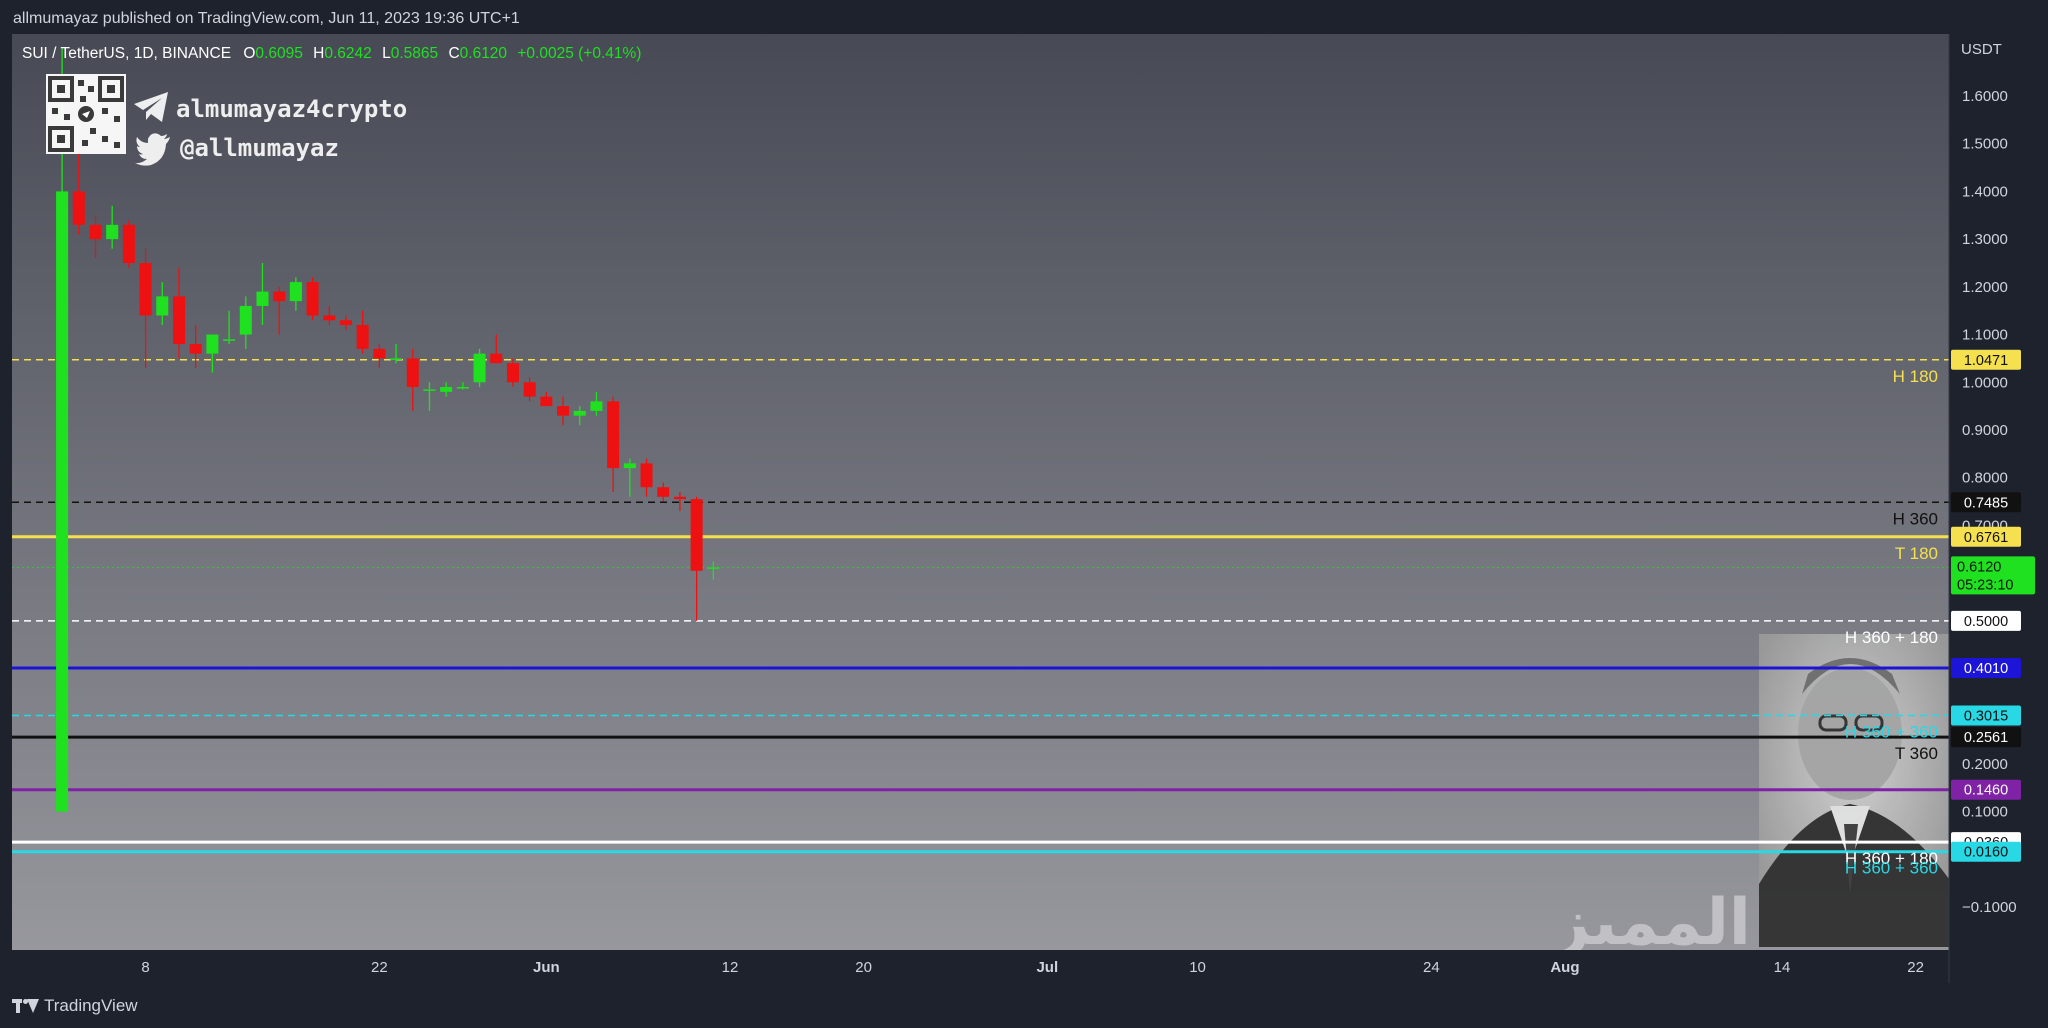 This screenshot has width=2048, height=1028. What do you see at coordinates (1986, 717) in the screenshot?
I see `level-price-text-5: 0.3015` at bounding box center [1986, 717].